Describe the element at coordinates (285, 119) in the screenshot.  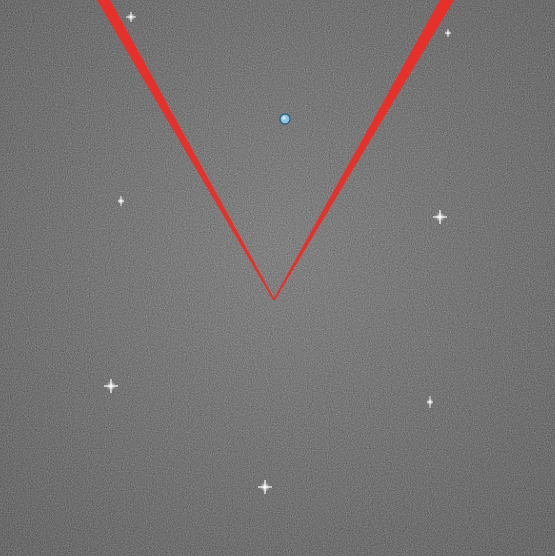
I see `blue-dot-marker-icon` at that location.